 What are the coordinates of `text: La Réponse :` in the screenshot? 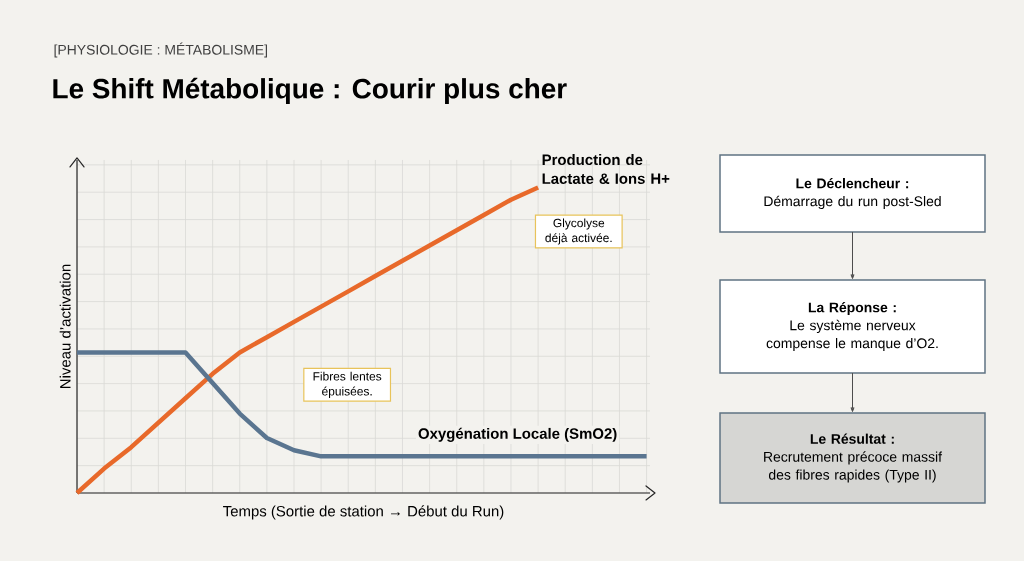 It's located at (852, 308).